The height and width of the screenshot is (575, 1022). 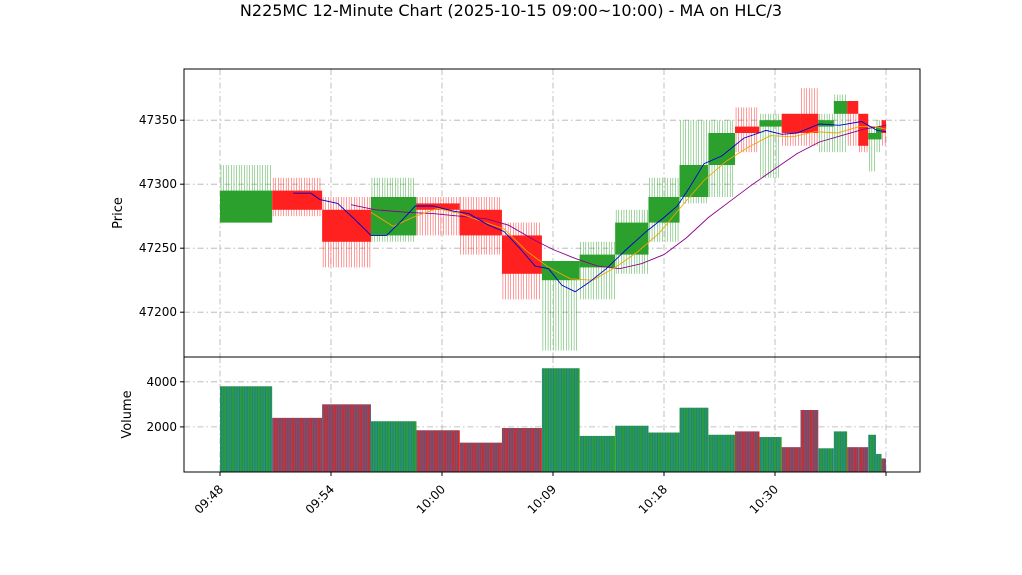 What do you see at coordinates (161, 382) in the screenshot?
I see `volume-y-tick-label: 4000` at bounding box center [161, 382].